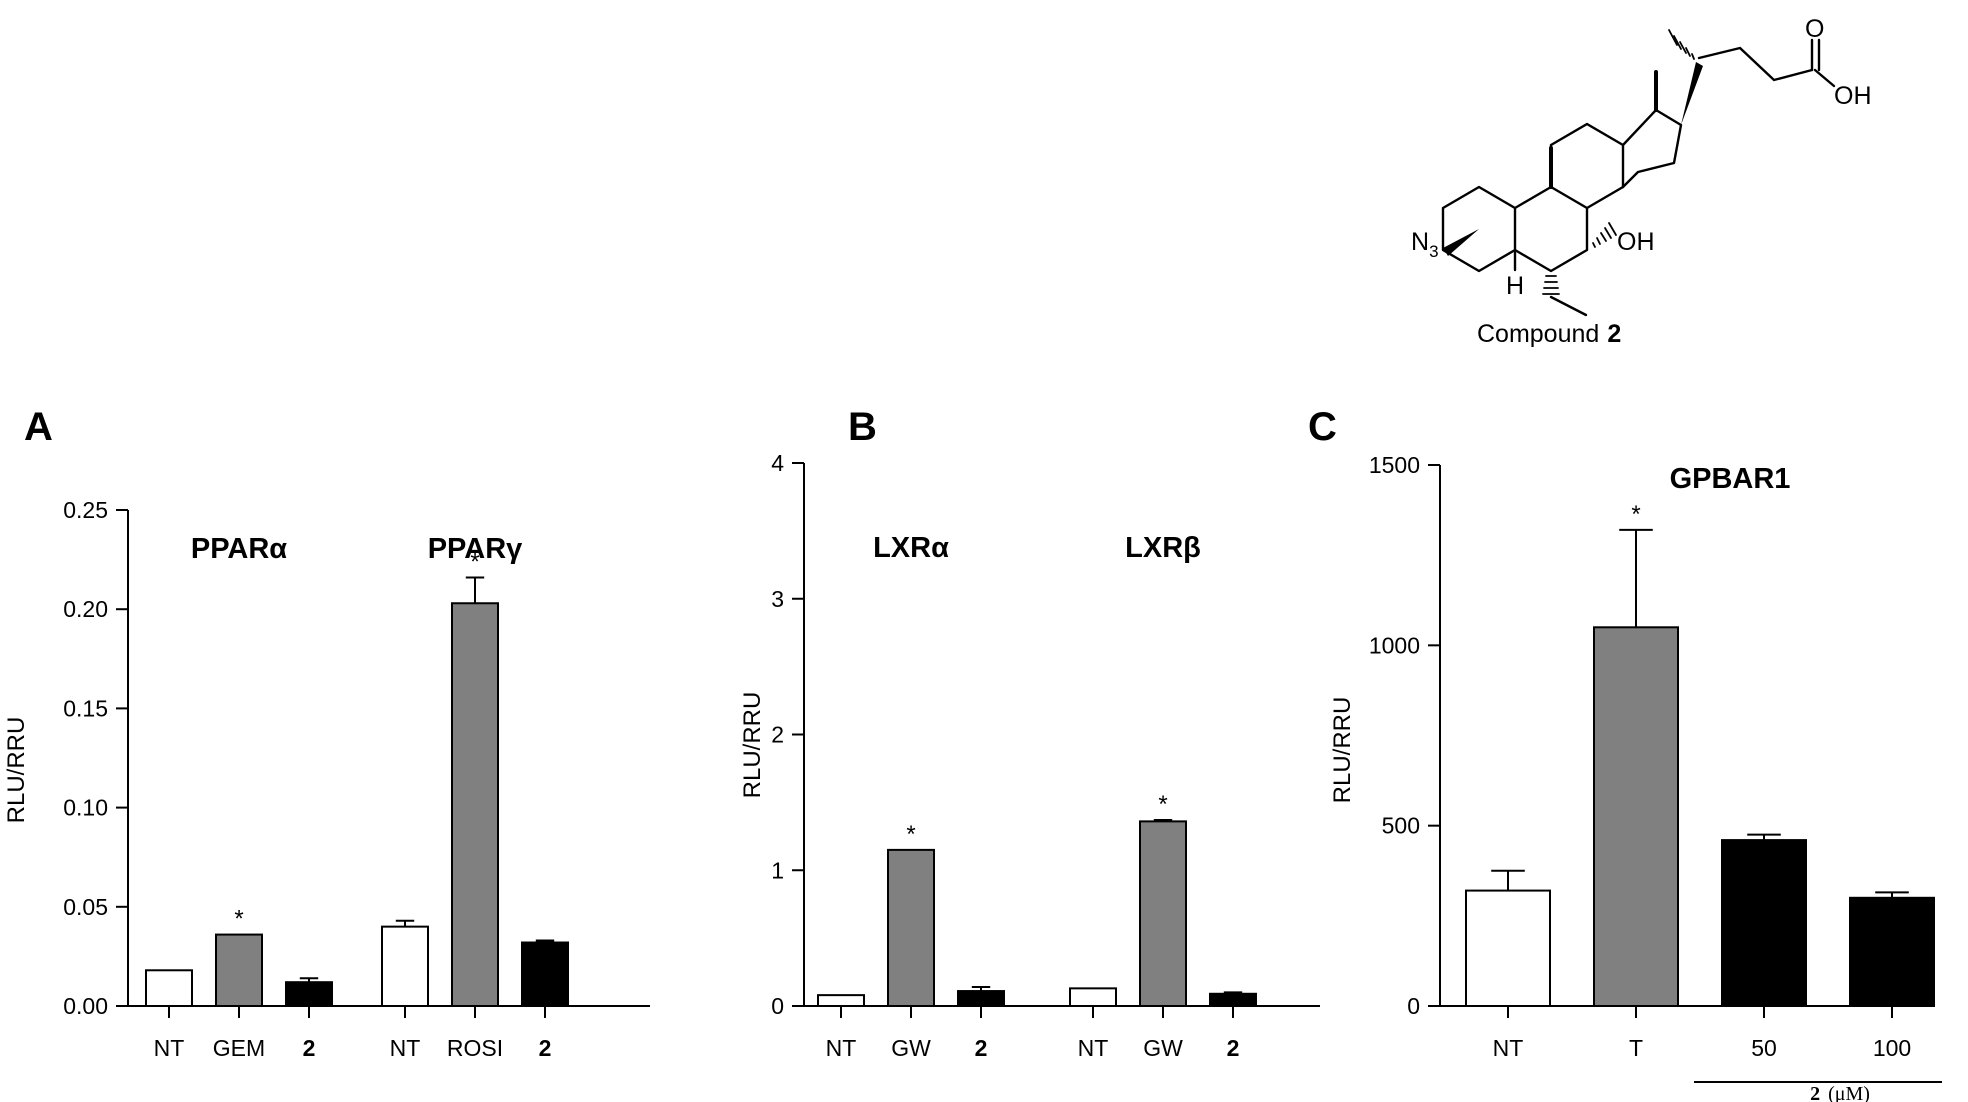  Describe the element at coordinates (1730, 479) in the screenshot. I see `group-title: GPBAR1` at that location.